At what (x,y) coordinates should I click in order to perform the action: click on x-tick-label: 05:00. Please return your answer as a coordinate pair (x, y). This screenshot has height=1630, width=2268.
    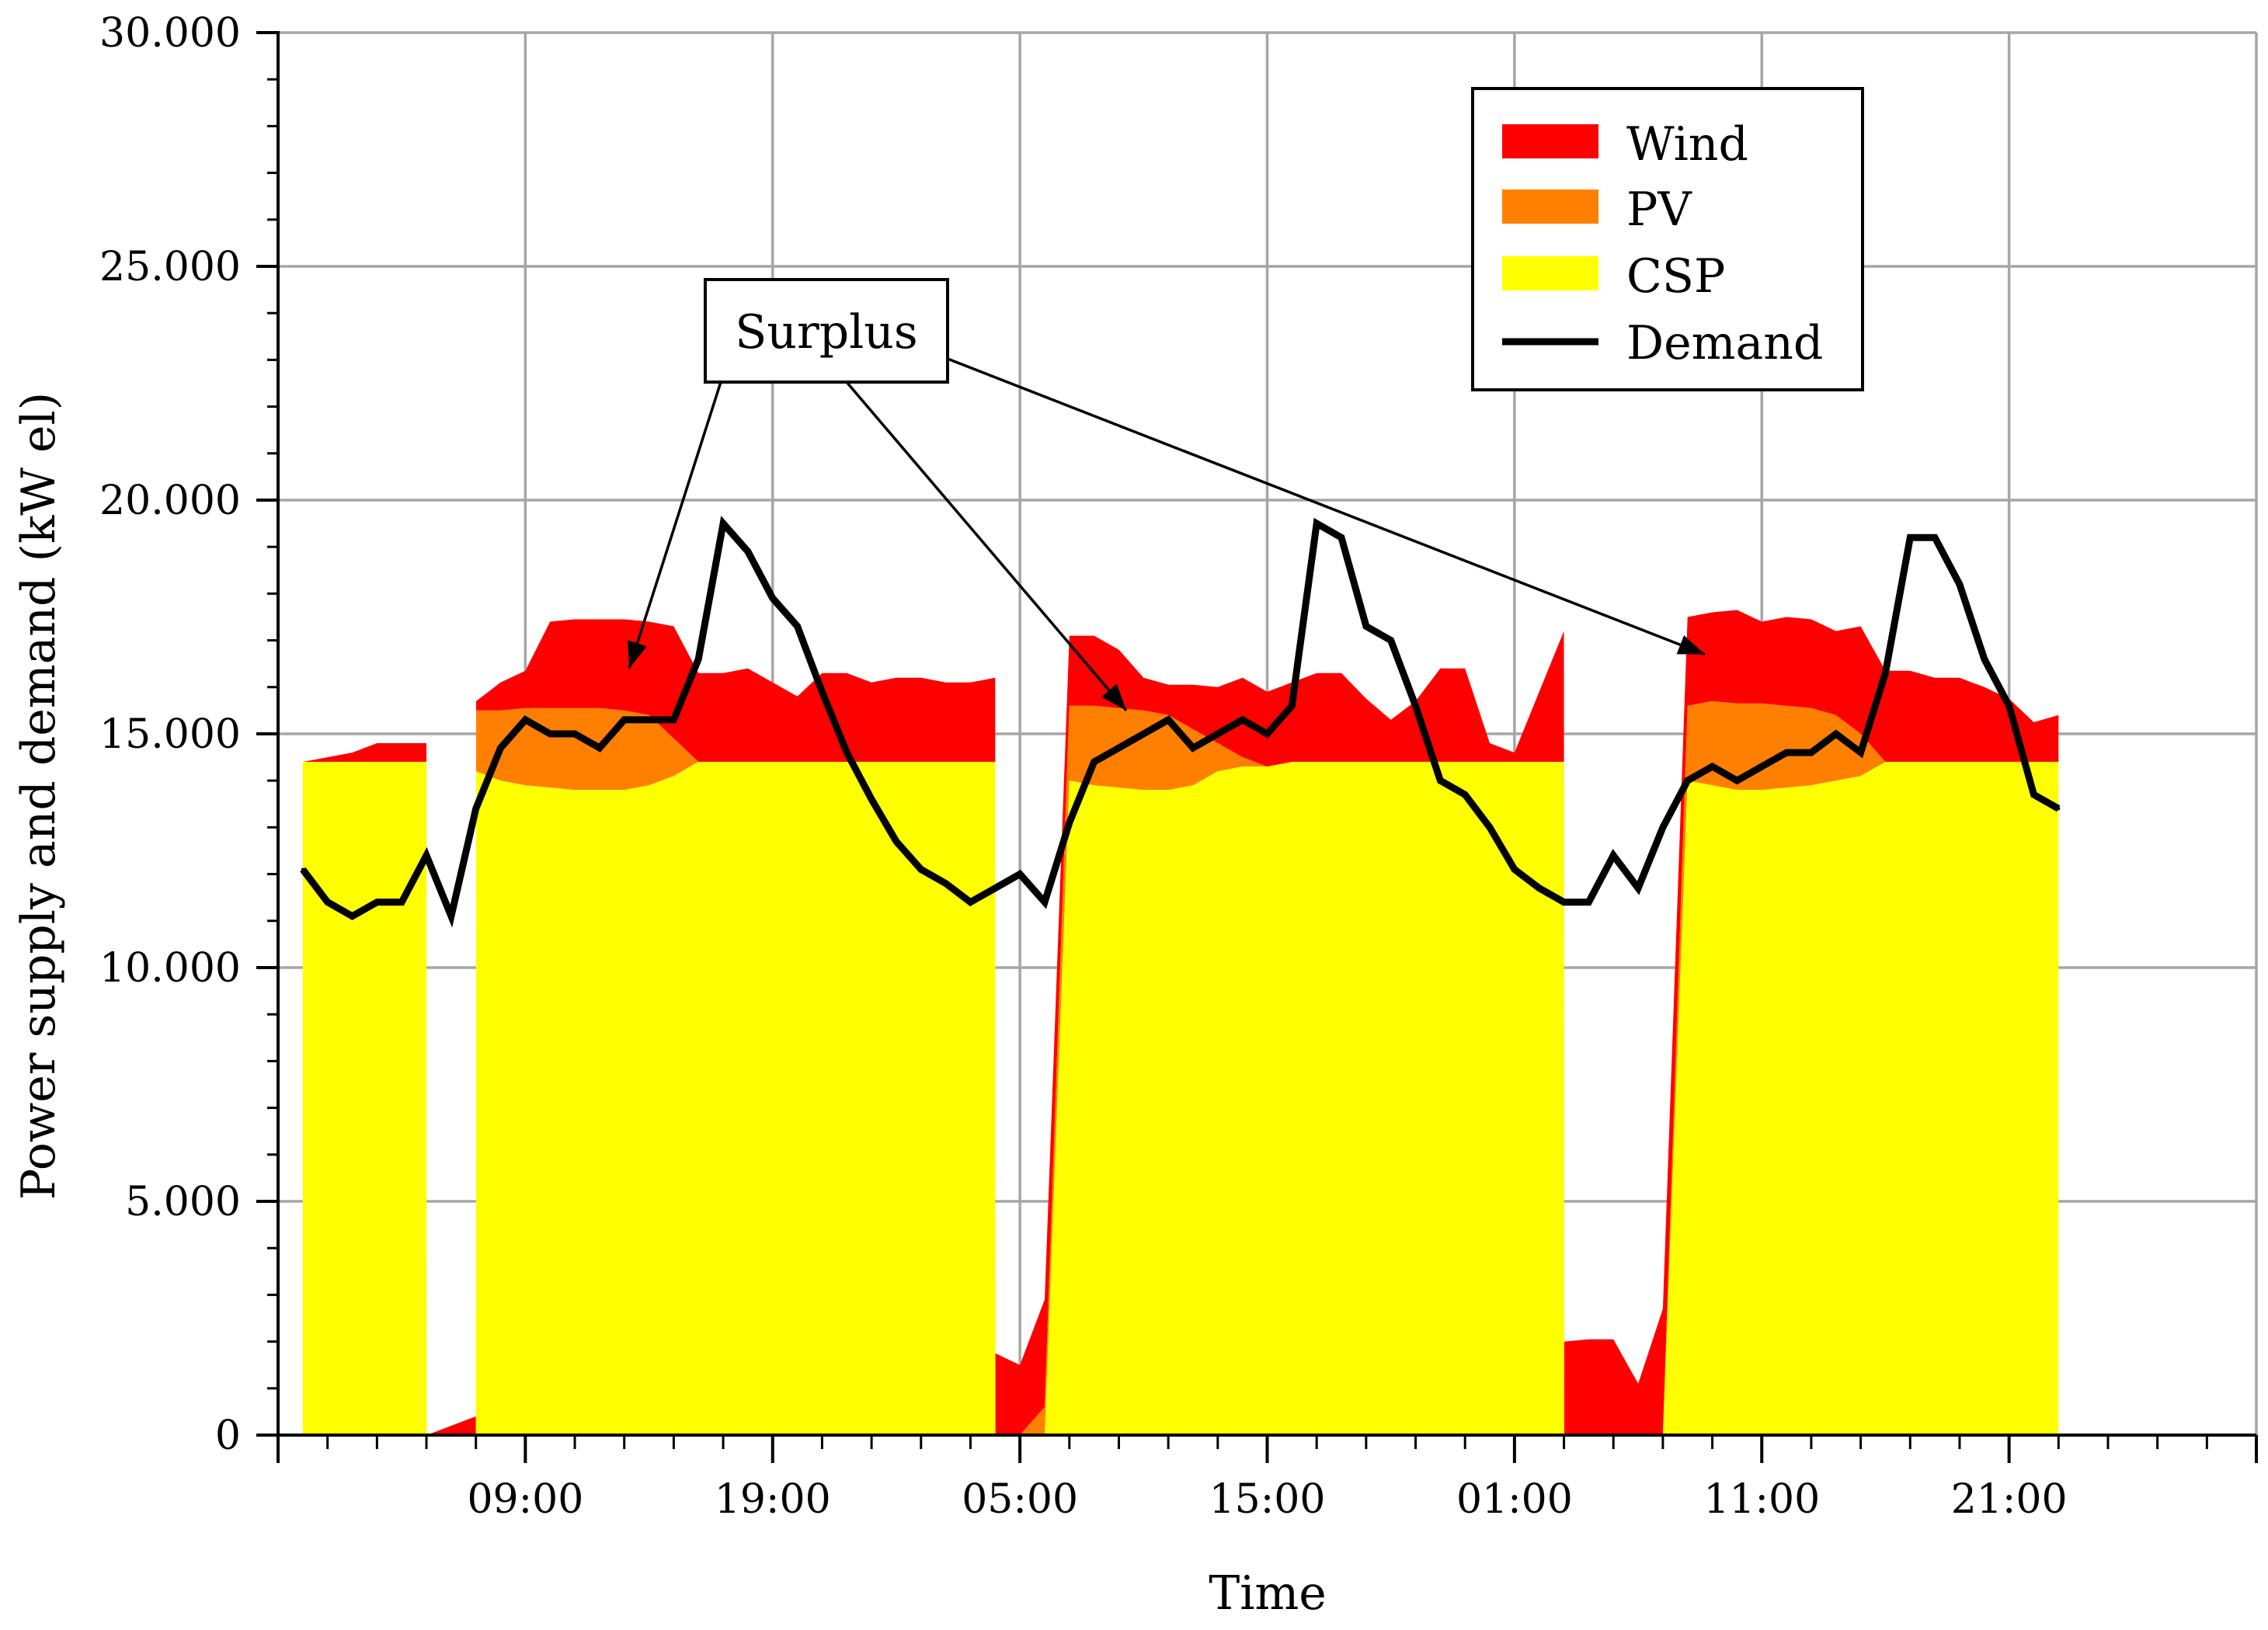
    Looking at the image, I should click on (1020, 1499).